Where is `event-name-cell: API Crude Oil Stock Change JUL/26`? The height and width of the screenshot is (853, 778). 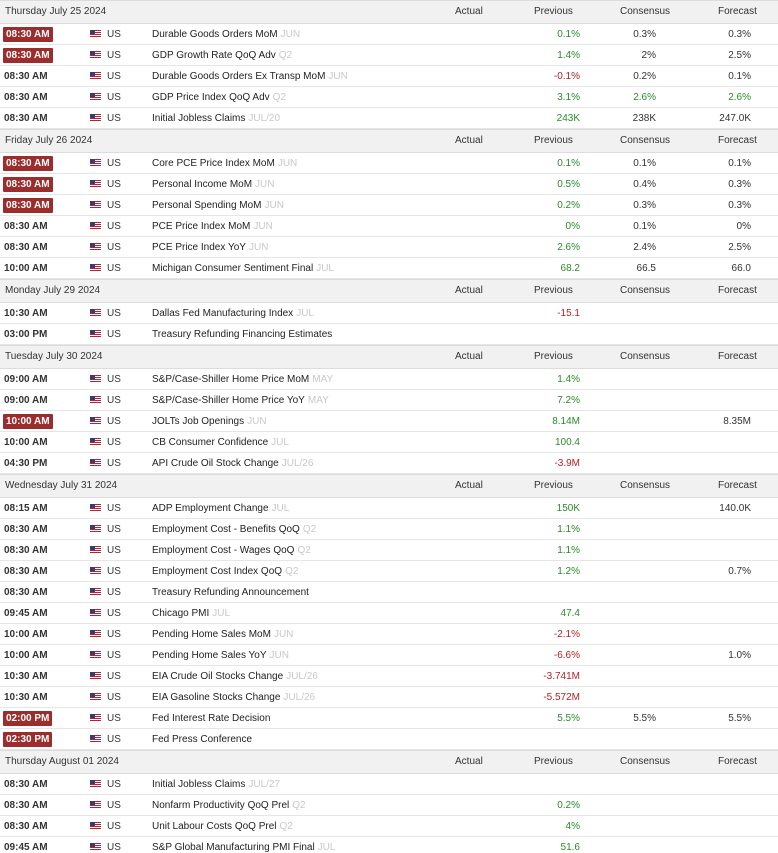 event-name-cell: API Crude Oil Stock Change JUL/26 is located at coordinates (232, 463).